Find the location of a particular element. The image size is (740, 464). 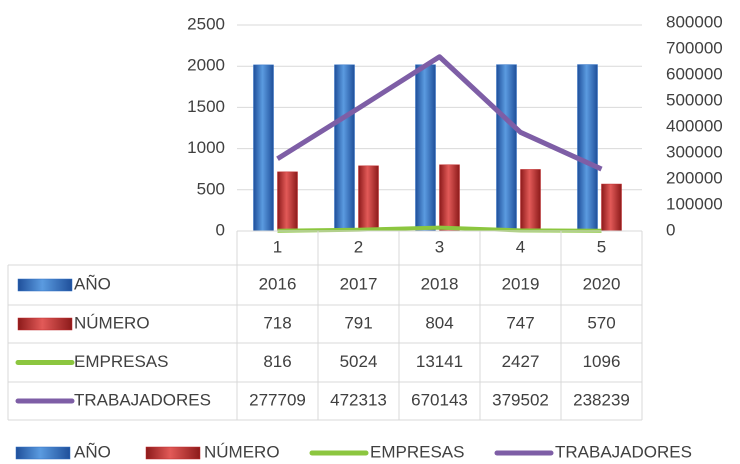

y2-tick-label: 0 is located at coordinates (670, 229).